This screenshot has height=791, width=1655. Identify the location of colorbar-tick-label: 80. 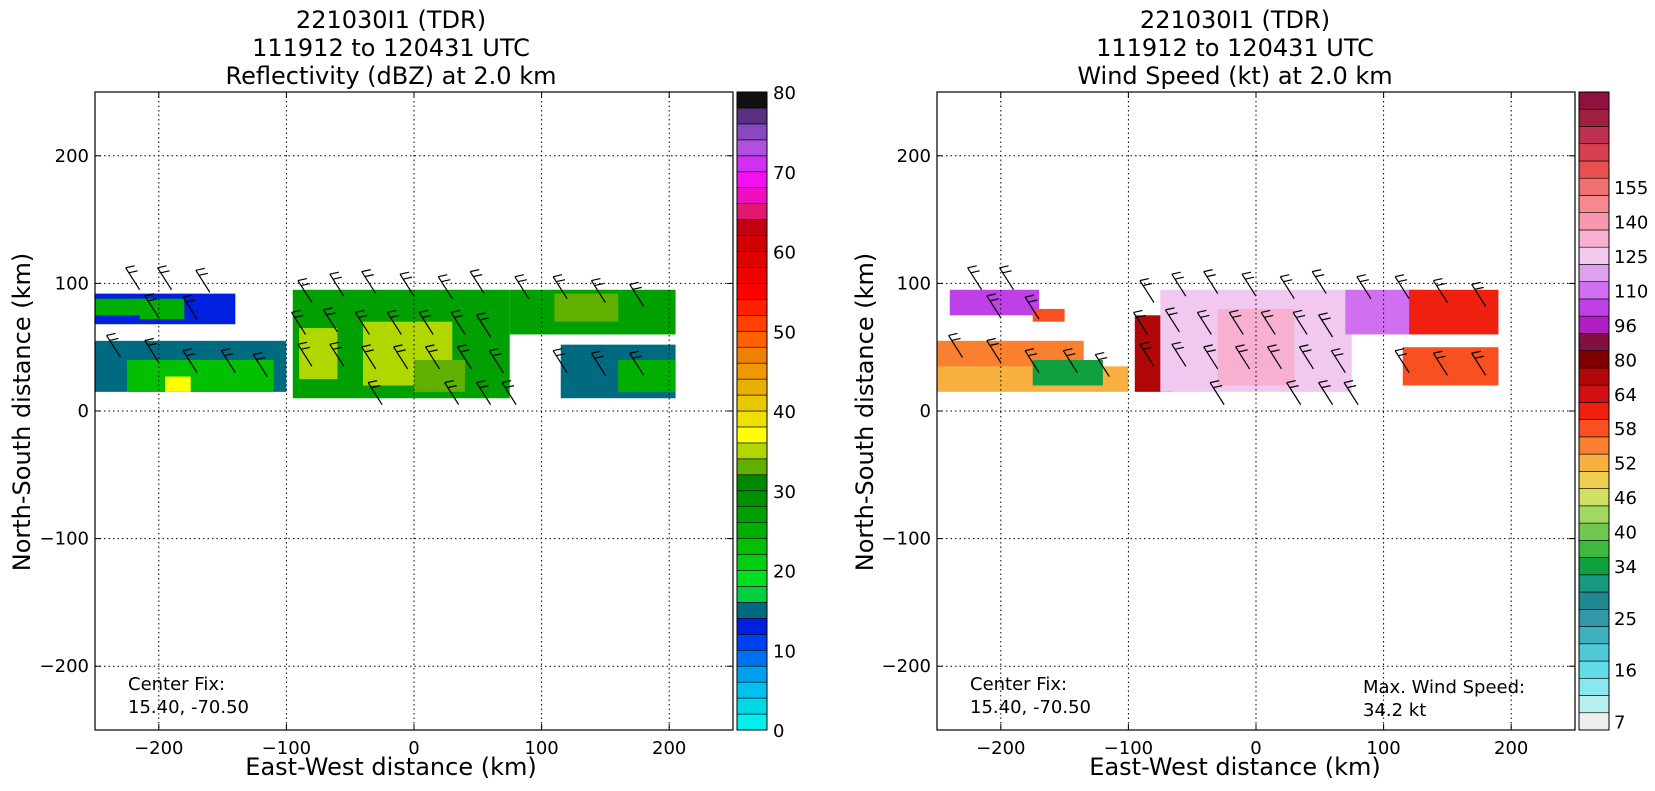
(784, 93).